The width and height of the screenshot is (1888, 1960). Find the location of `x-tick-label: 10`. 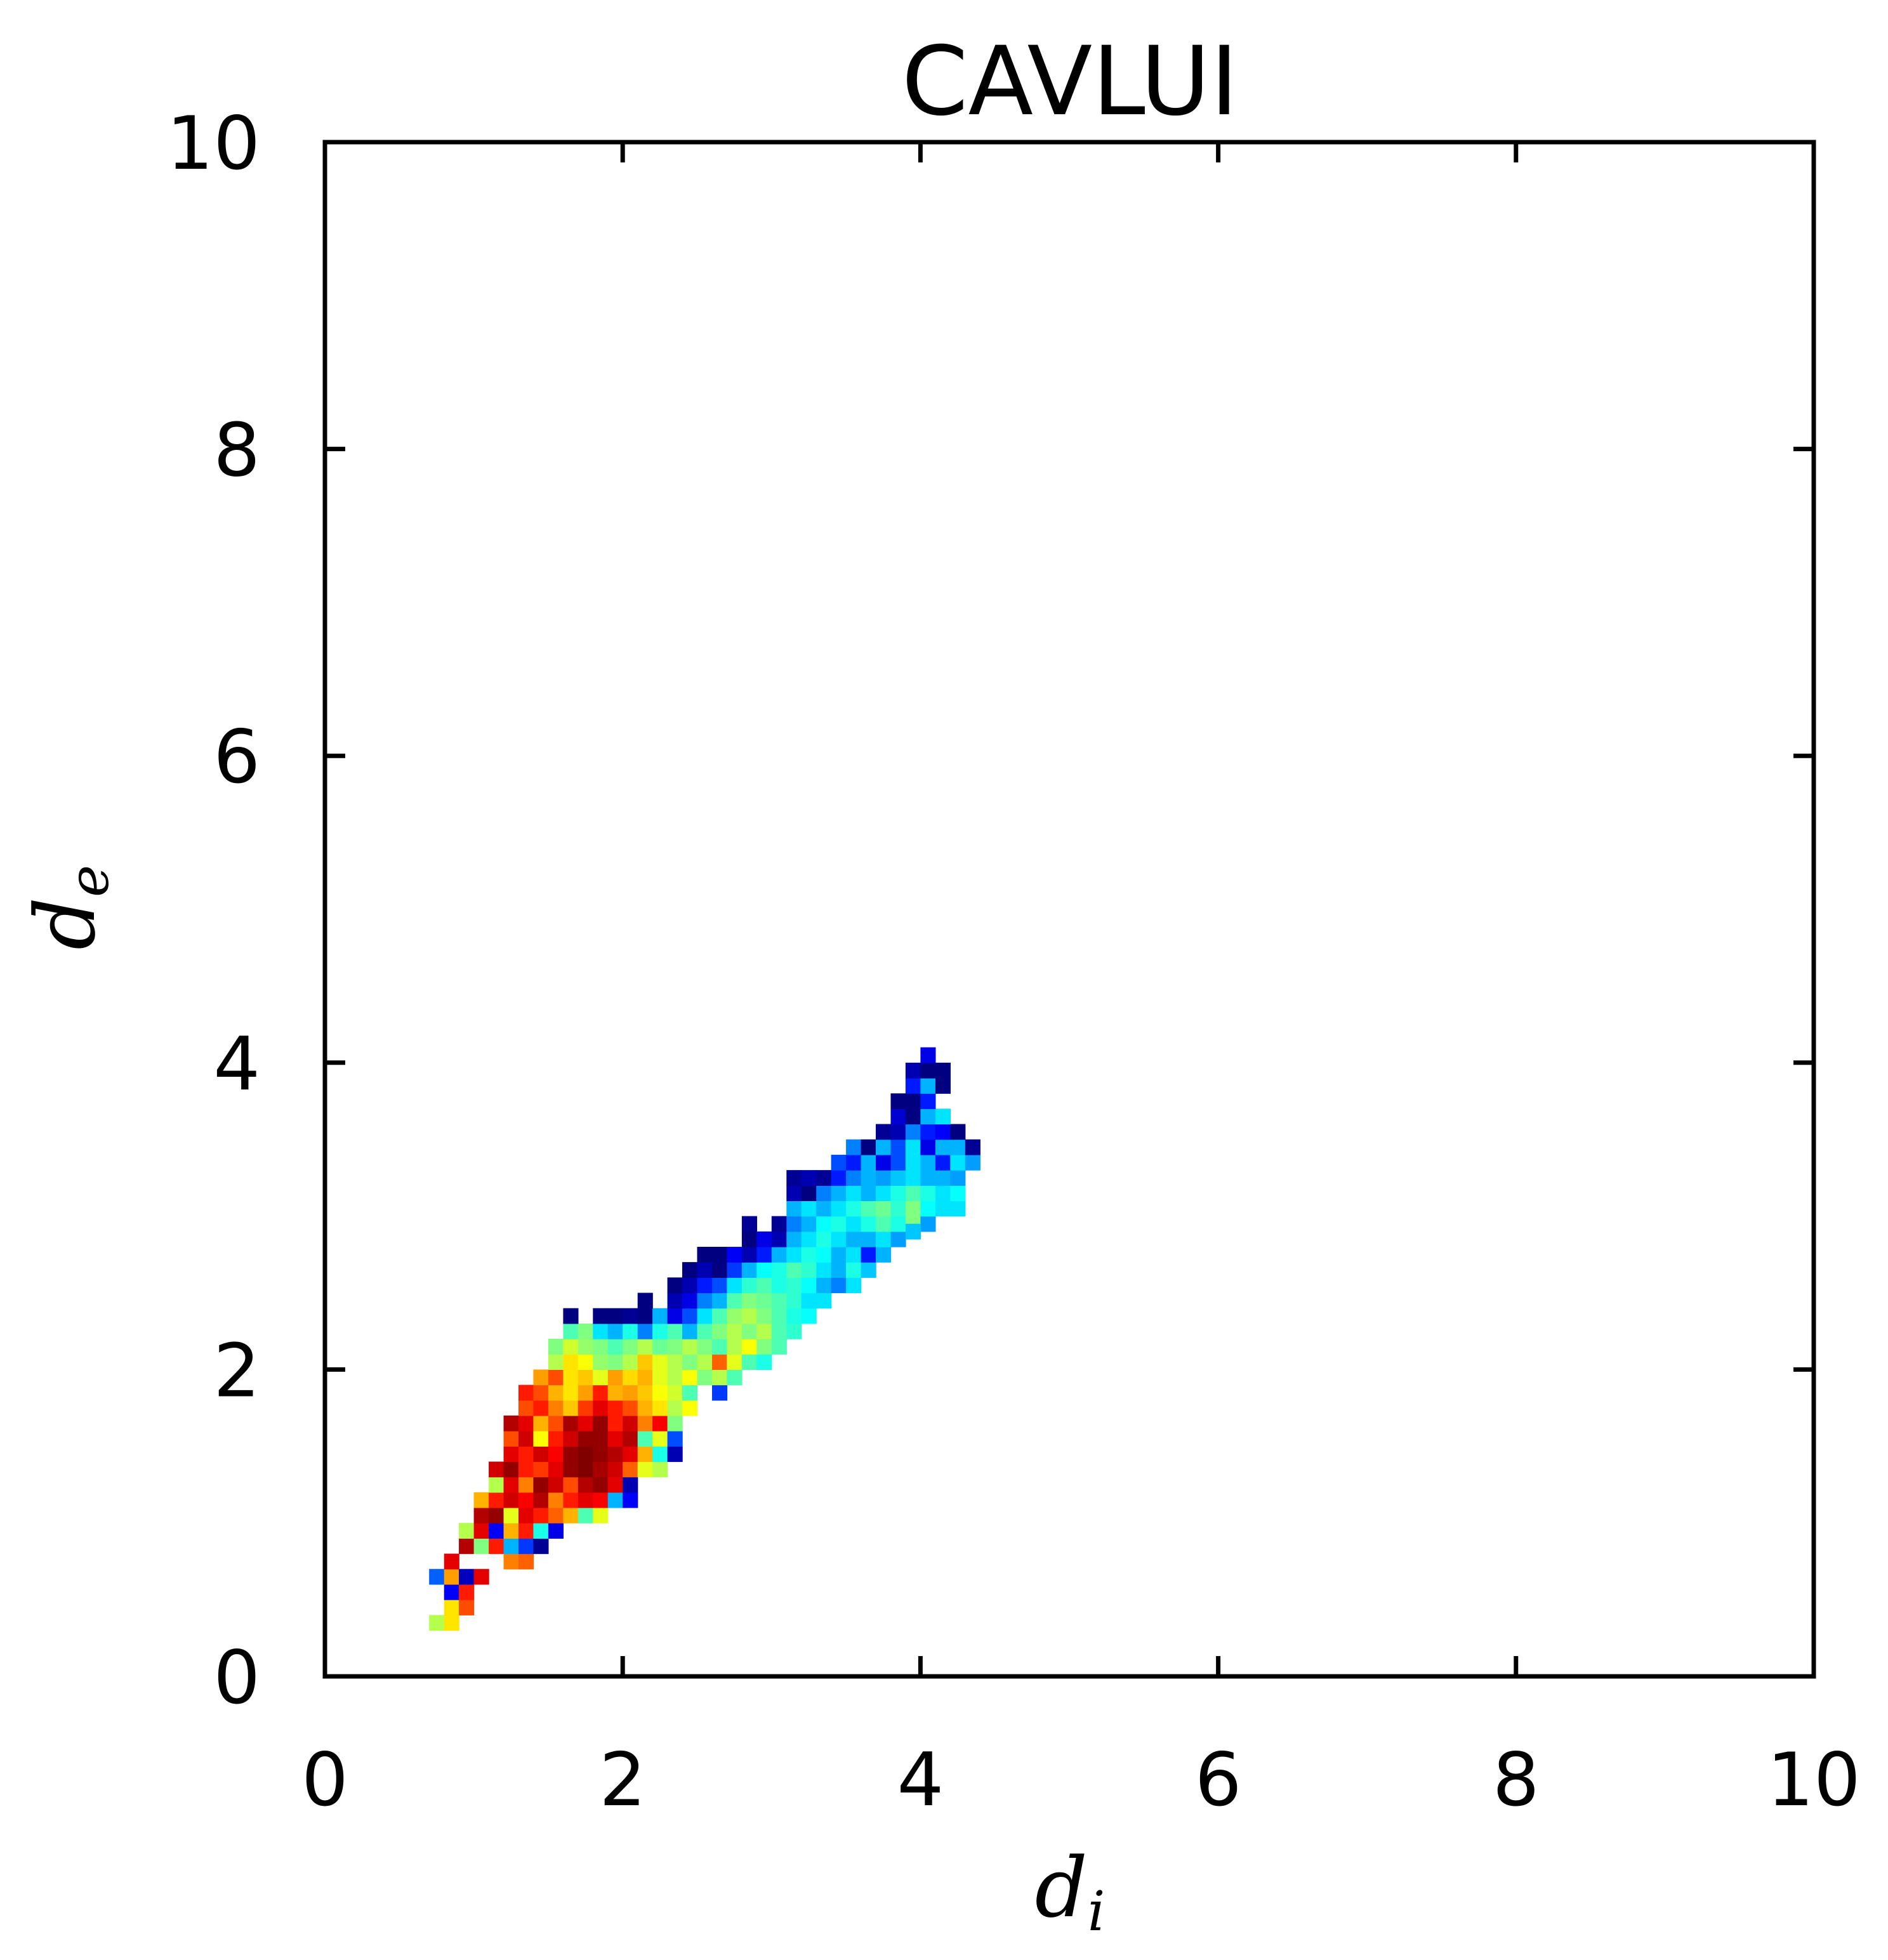

x-tick-label: 10 is located at coordinates (1814, 1780).